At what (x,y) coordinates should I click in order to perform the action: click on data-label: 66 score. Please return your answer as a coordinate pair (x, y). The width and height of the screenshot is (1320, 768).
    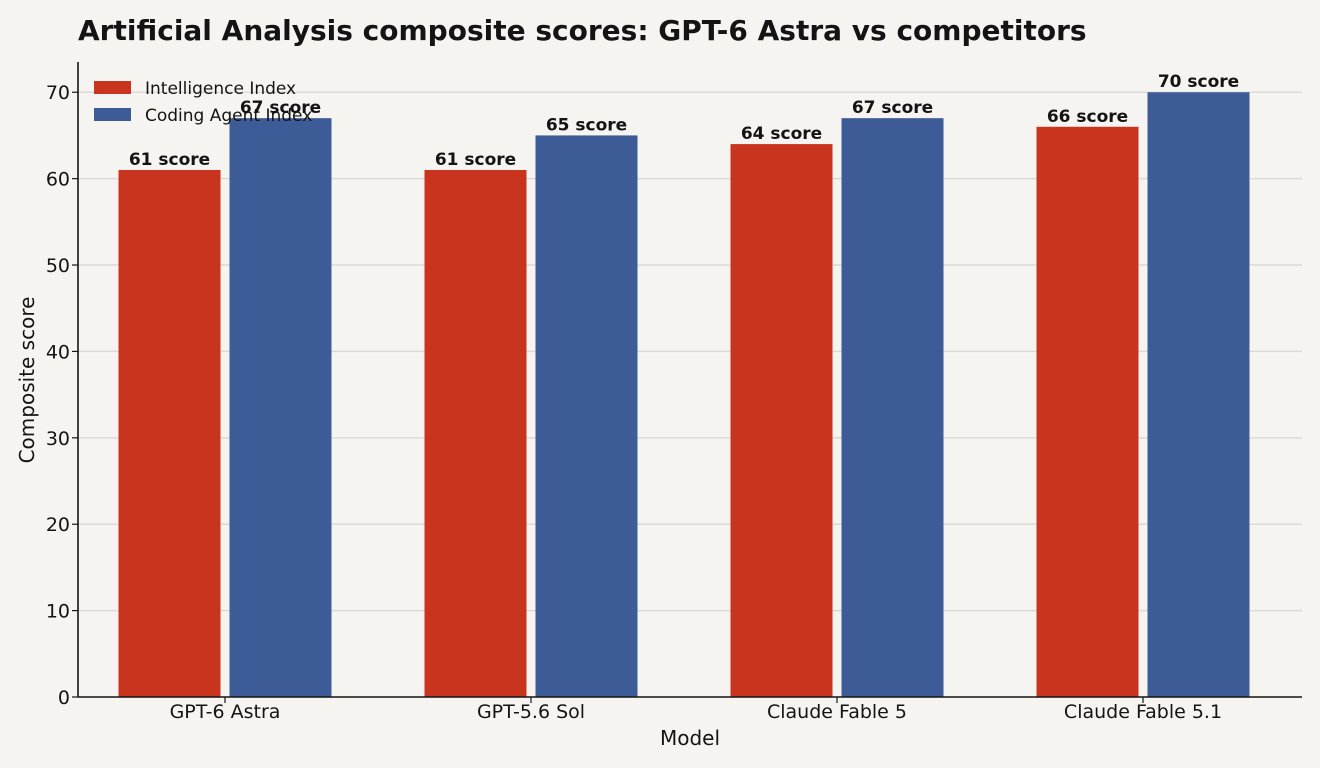
    Looking at the image, I should click on (1087, 117).